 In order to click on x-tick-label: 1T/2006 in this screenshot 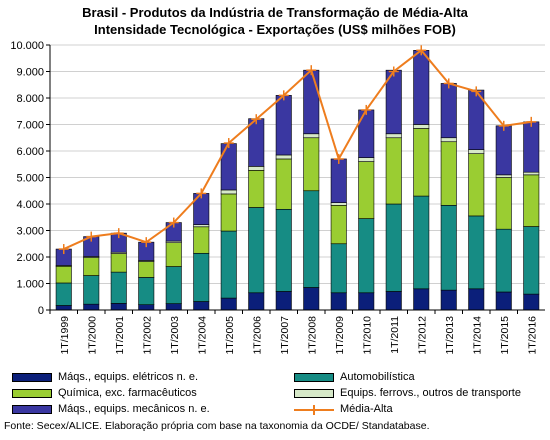, I will do `click(257, 335)`.